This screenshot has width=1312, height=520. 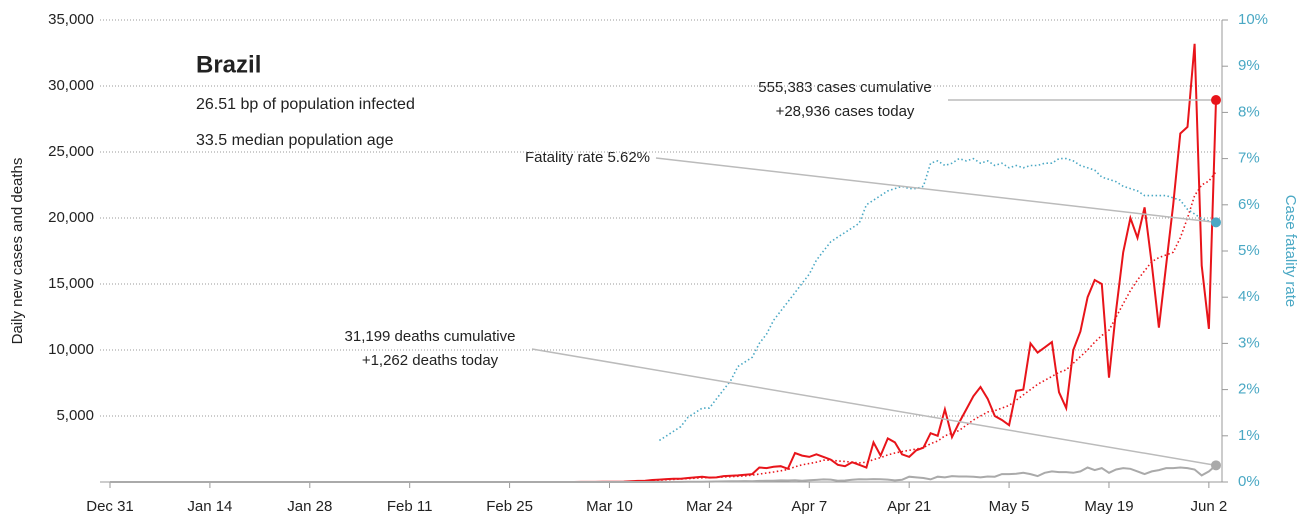 What do you see at coordinates (1108, 506) in the screenshot?
I see `x-tick-label: May 19` at bounding box center [1108, 506].